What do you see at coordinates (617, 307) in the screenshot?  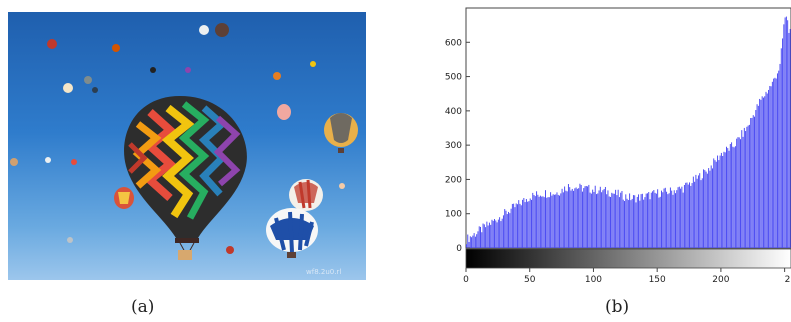 I see `caption-b: (b)` at bounding box center [617, 307].